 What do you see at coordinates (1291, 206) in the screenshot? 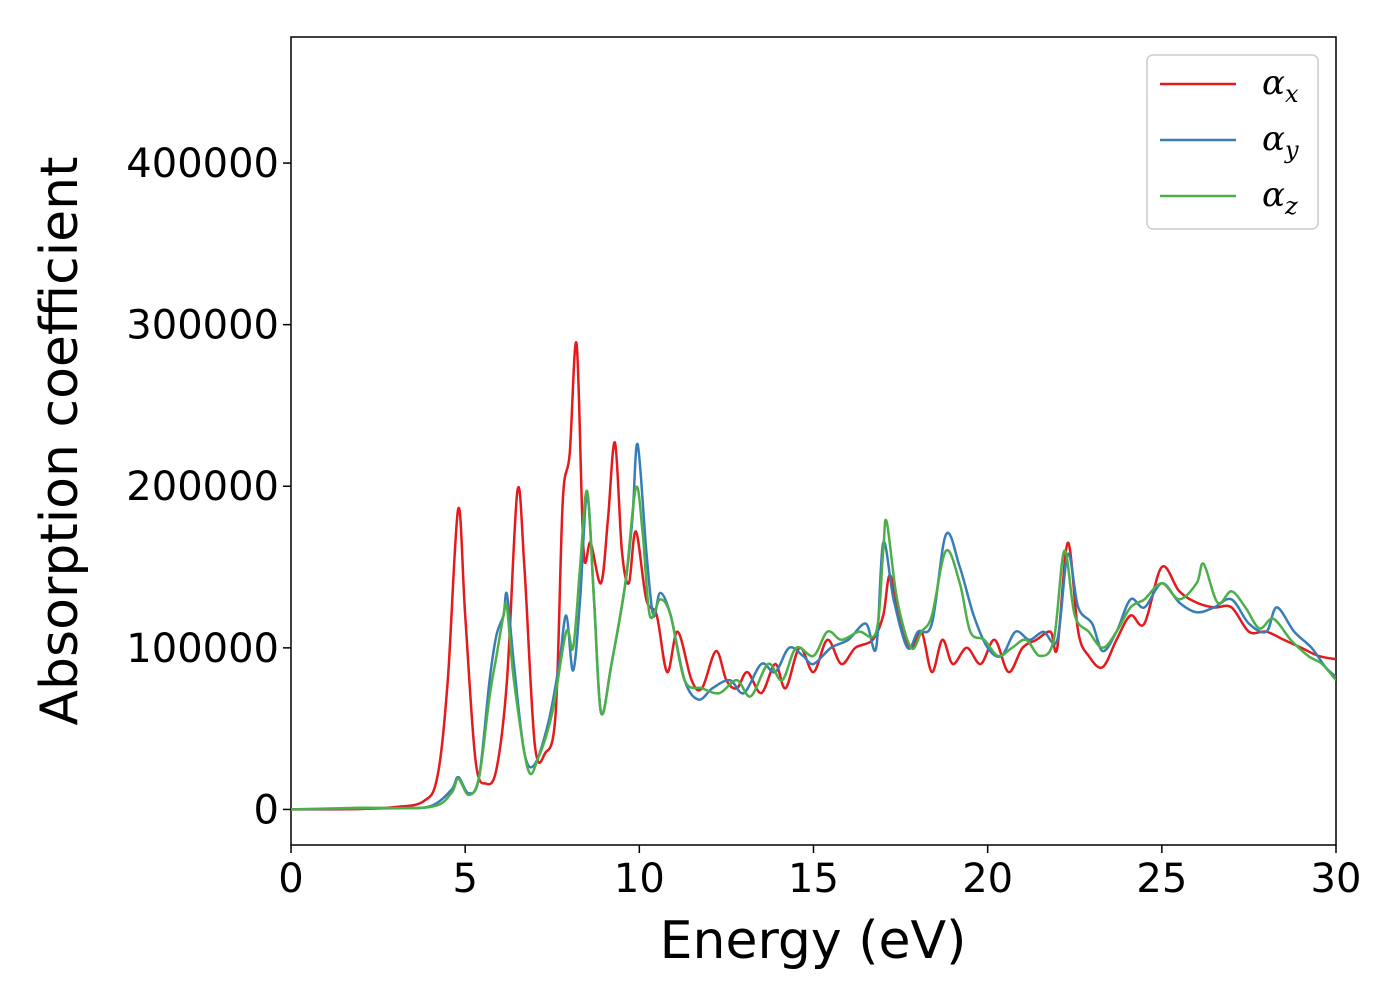
I see `legend-subscript: z` at bounding box center [1291, 206].